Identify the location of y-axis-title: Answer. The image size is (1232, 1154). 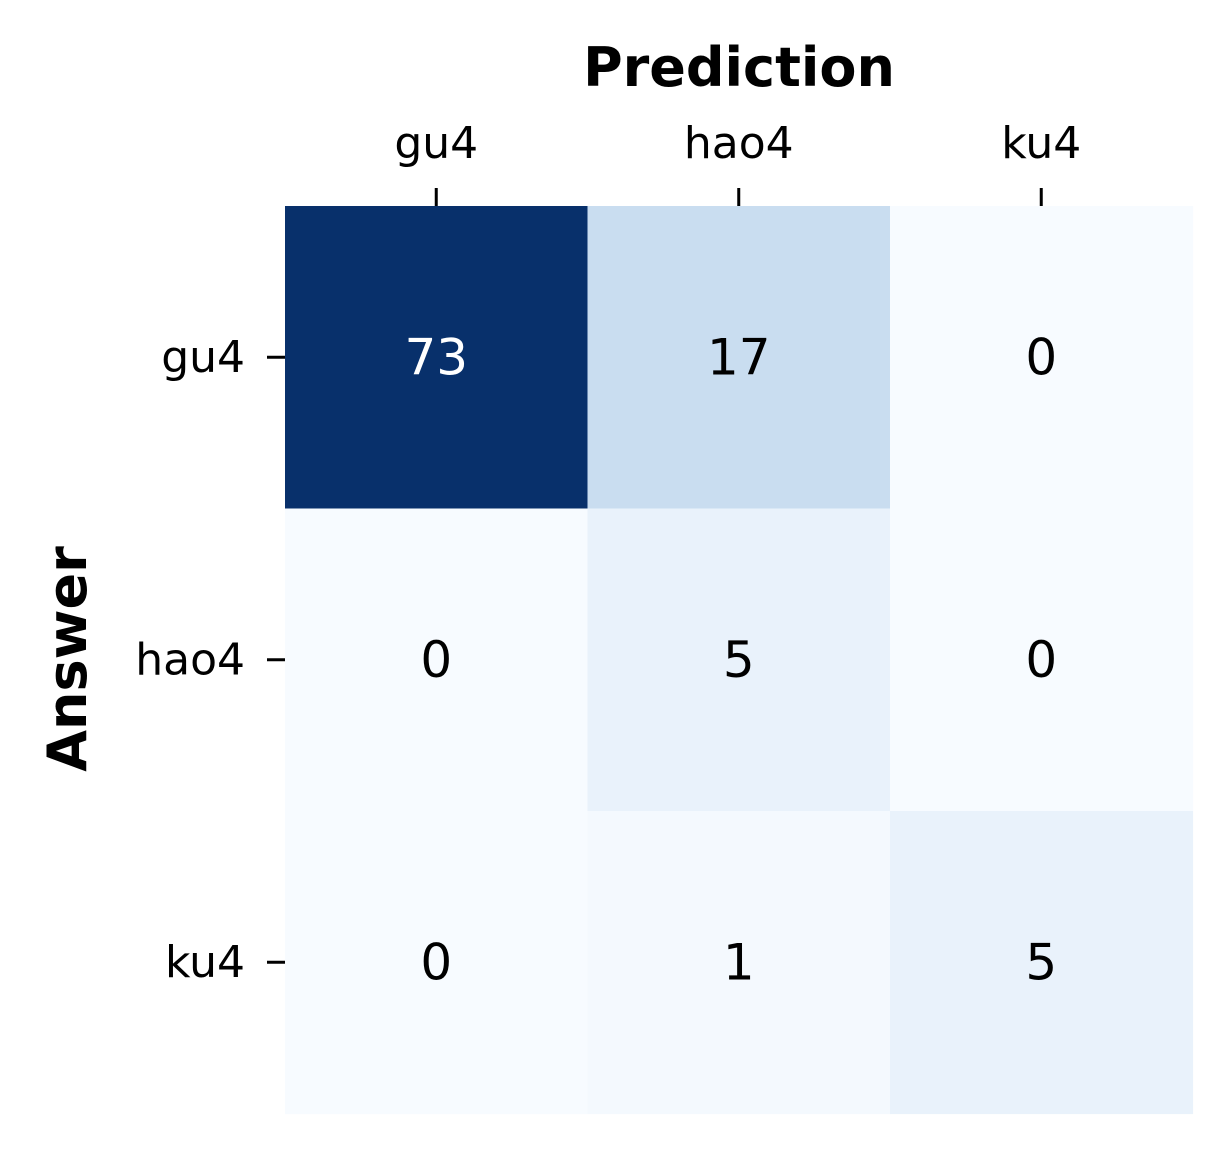
(67, 659).